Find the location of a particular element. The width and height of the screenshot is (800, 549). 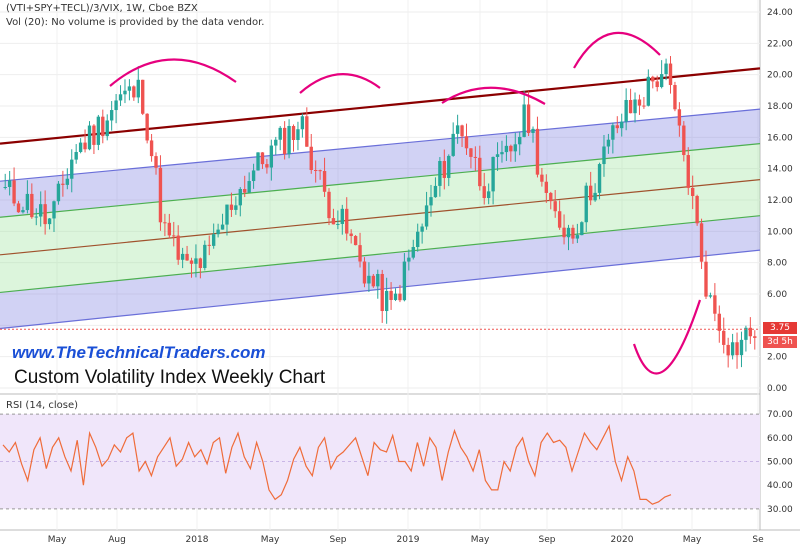

x-tick-label: May is located at coordinates (692, 540).